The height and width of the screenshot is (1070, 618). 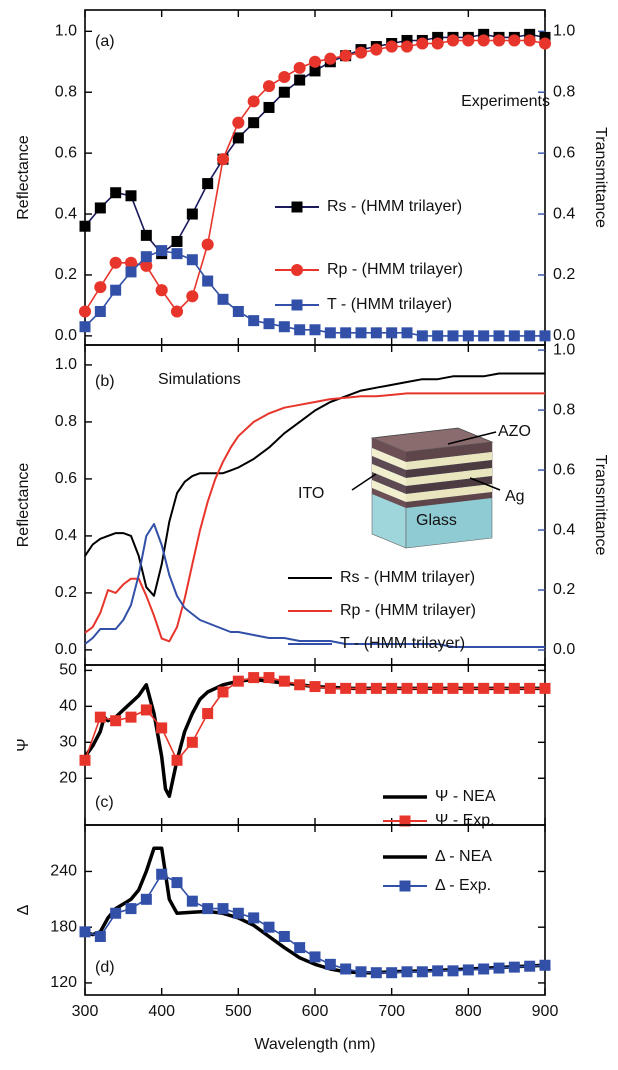 I want to click on annotation: Experiments, so click(x=505, y=101).